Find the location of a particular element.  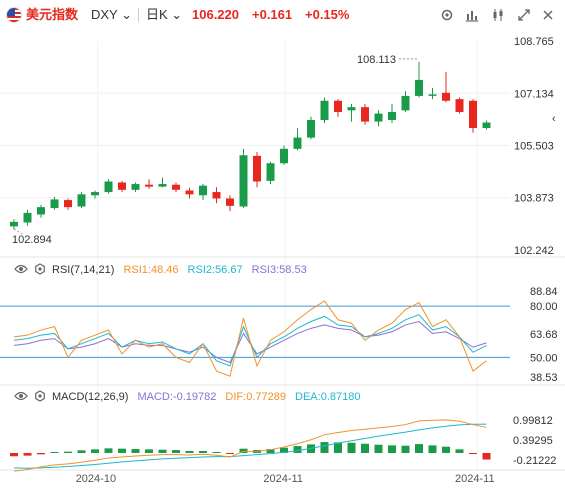

macd-label: MACD(12,26,9) is located at coordinates (90, 397).